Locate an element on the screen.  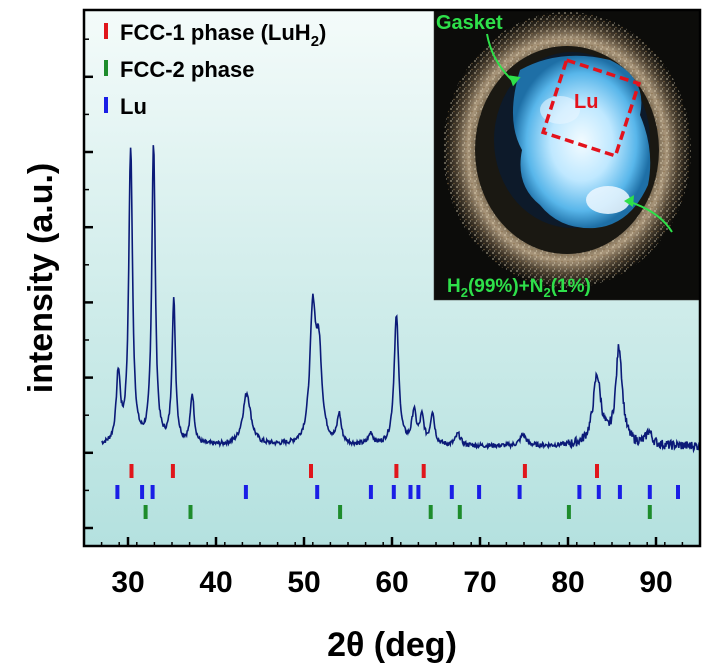
y-axis-label: intensity (a.u.) is located at coordinates (41, 278).